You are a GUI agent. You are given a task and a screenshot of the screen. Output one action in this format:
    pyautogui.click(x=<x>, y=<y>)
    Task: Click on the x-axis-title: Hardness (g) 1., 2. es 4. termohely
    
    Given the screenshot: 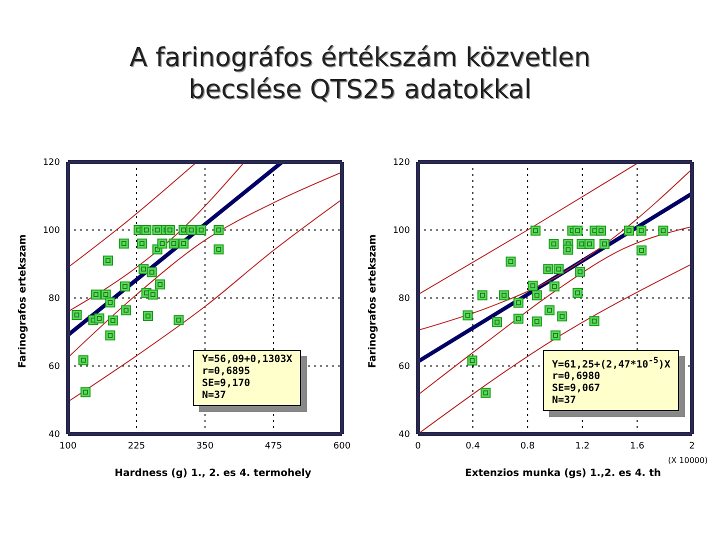 What is the action you would take?
    pyautogui.click(x=213, y=473)
    